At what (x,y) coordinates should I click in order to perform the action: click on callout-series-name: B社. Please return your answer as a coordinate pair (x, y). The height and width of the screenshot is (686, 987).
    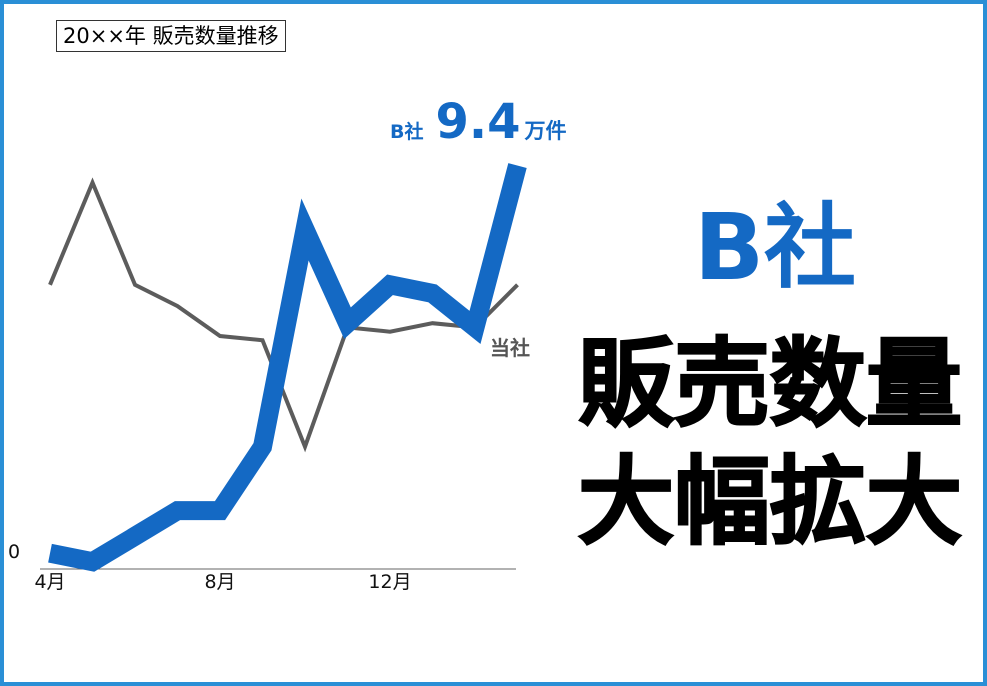
    Looking at the image, I should click on (406, 131).